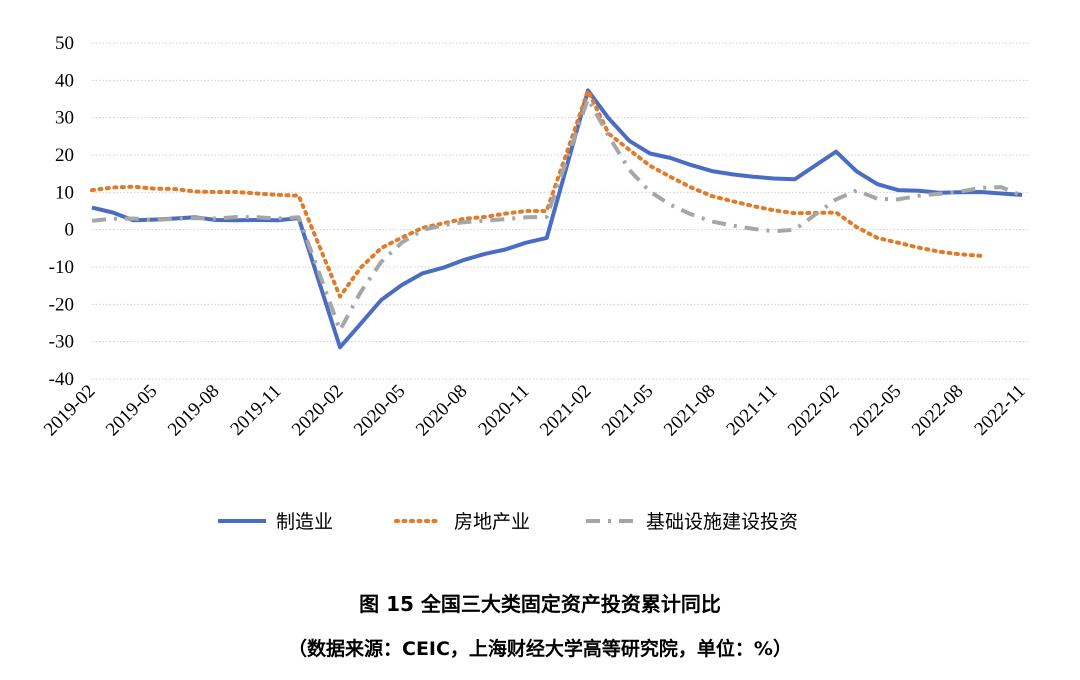 The width and height of the screenshot is (1080, 680). What do you see at coordinates (722, 522) in the screenshot?
I see `legend-label: 基础设施建设投资` at bounding box center [722, 522].